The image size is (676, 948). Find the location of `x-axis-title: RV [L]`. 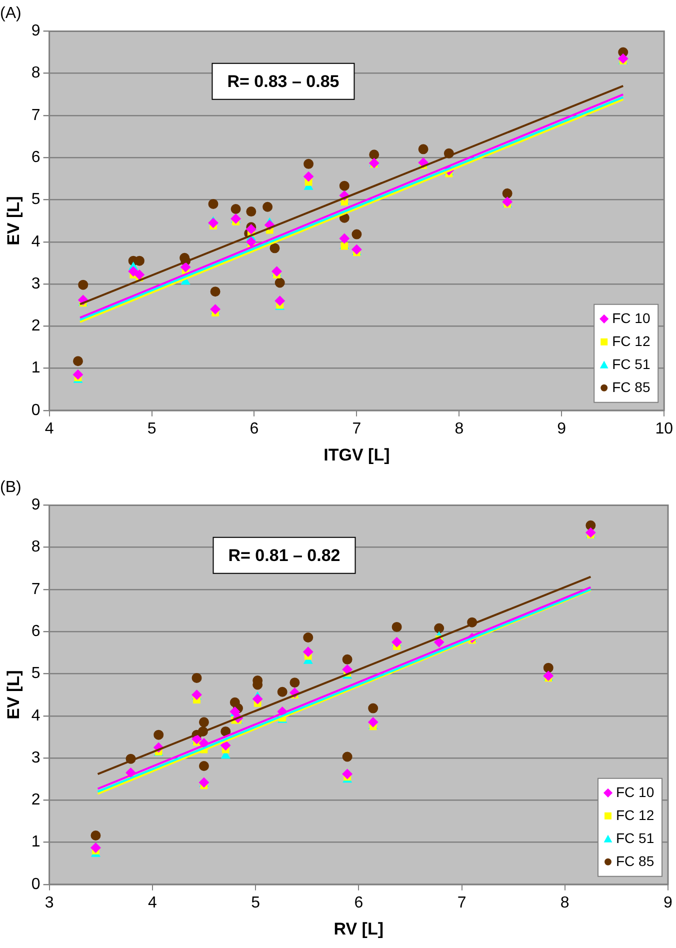

x-axis-title: RV [L] is located at coordinates (359, 928).